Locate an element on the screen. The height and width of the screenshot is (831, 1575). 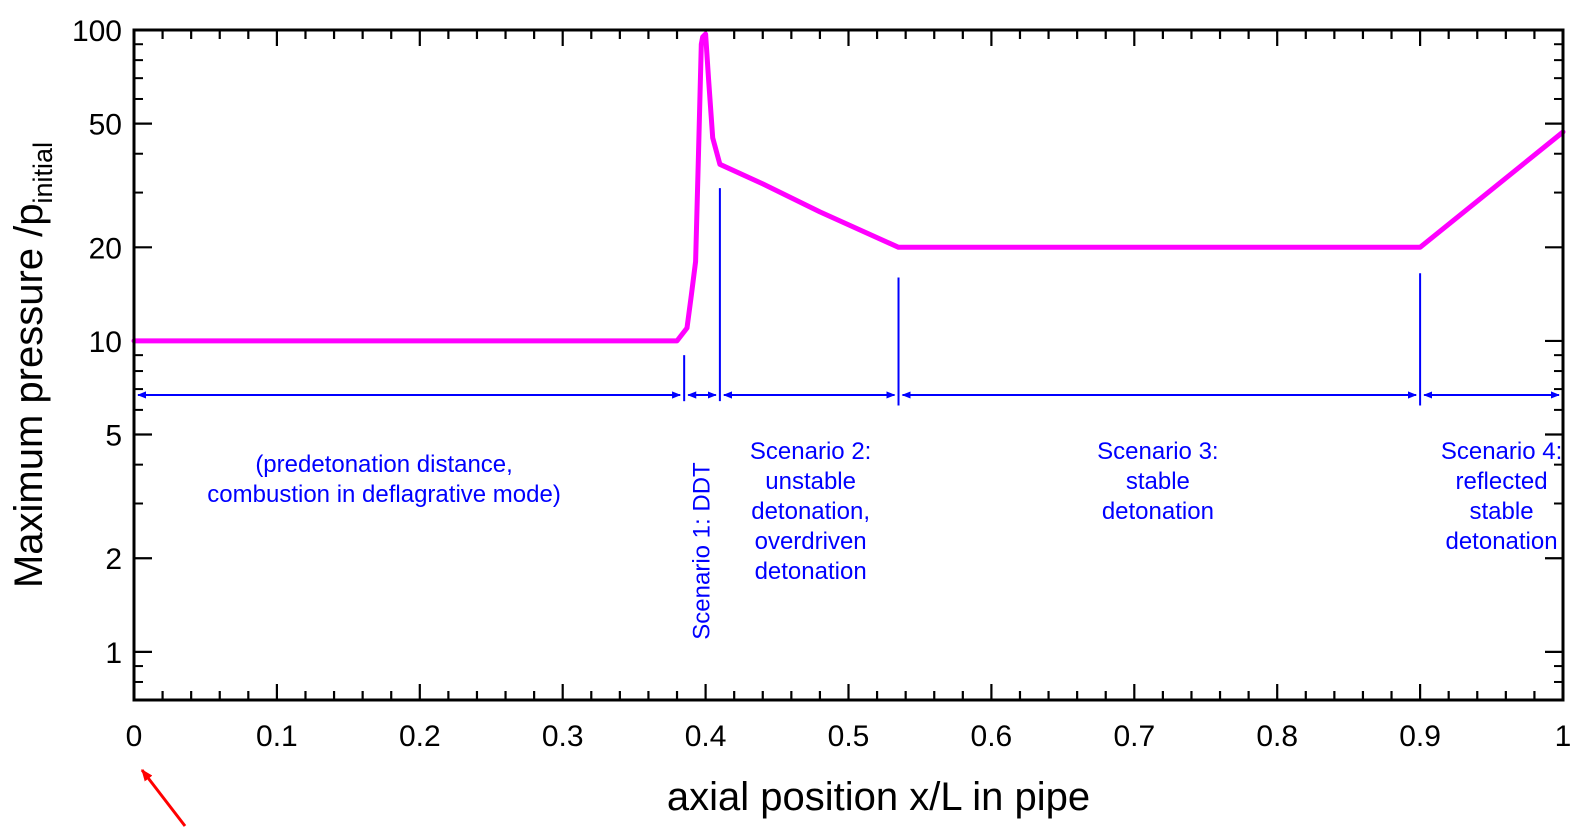
x-tick-label: 0.4 is located at coordinates (706, 736).